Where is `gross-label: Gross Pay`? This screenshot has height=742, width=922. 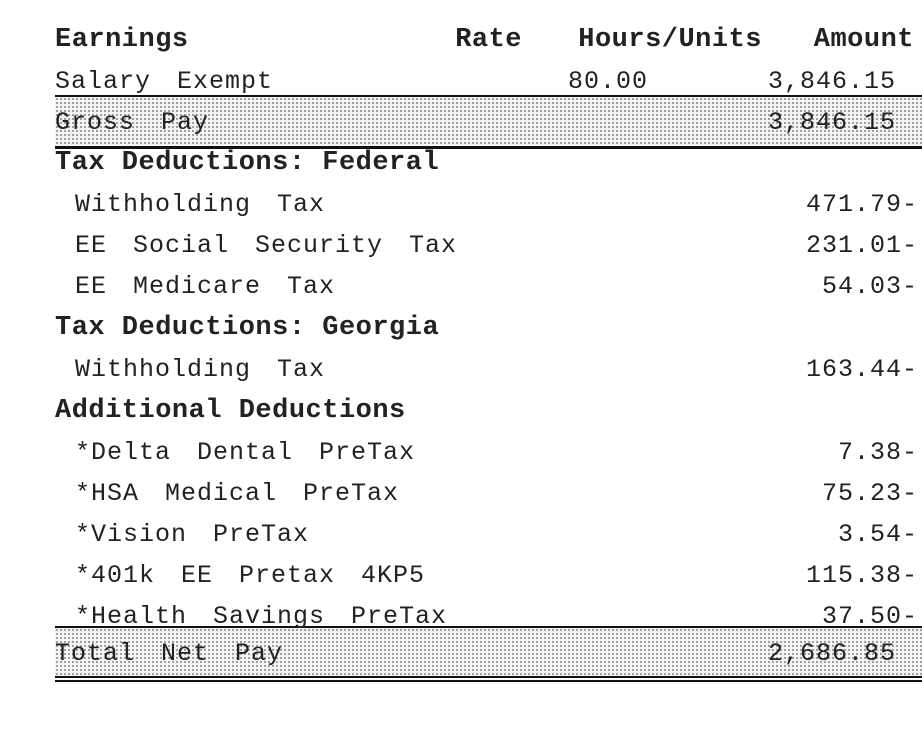 gross-label: Gross Pay is located at coordinates (132, 122).